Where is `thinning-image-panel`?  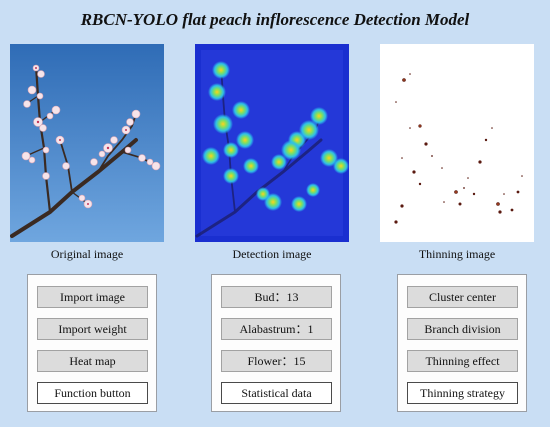 thinning-image-panel is located at coordinates (457, 143).